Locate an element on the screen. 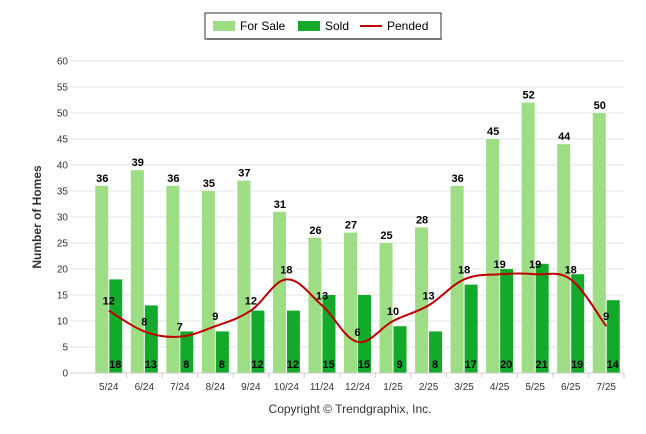 This screenshot has height=434, width=646. pended-line is located at coordinates (358, 307).